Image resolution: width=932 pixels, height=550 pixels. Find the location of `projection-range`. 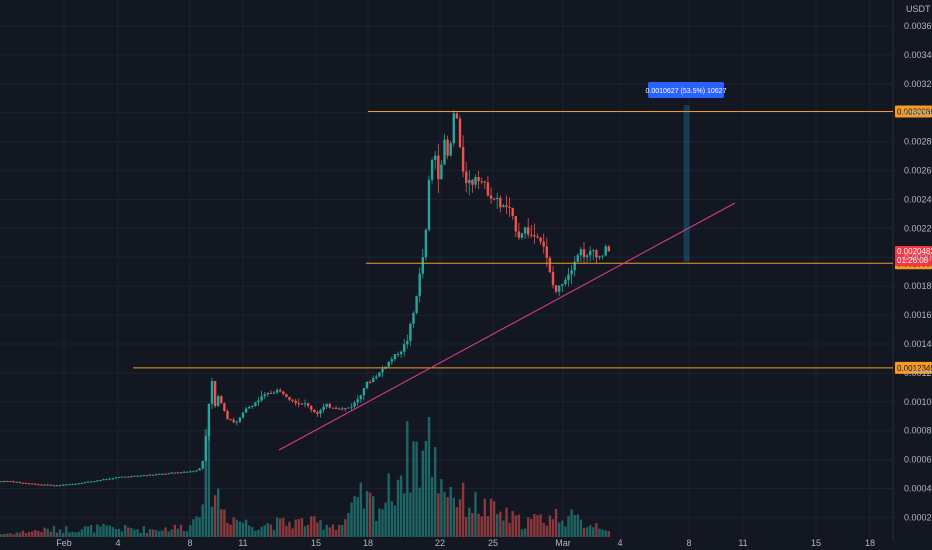

projection-range is located at coordinates (686, 183).